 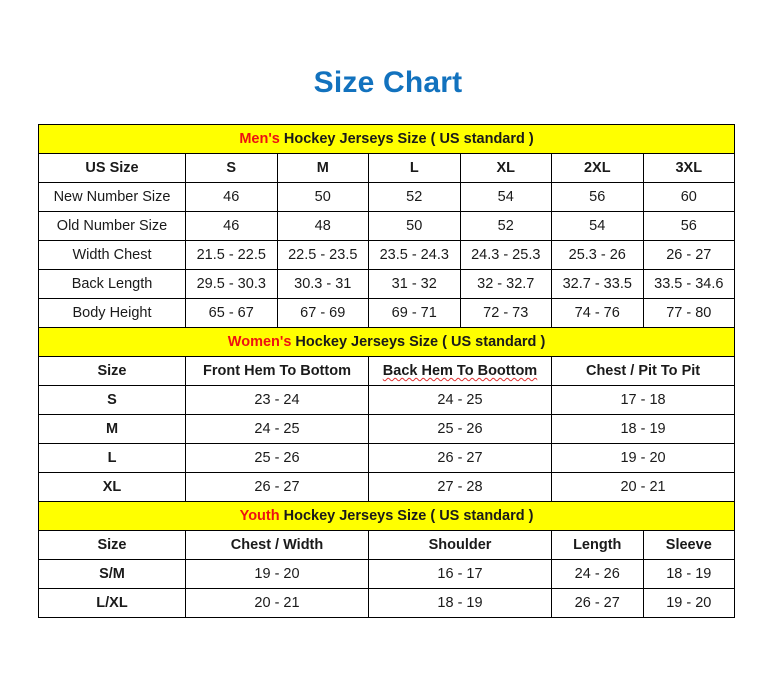 I want to click on row-label: Width Chest, so click(x=112, y=255).